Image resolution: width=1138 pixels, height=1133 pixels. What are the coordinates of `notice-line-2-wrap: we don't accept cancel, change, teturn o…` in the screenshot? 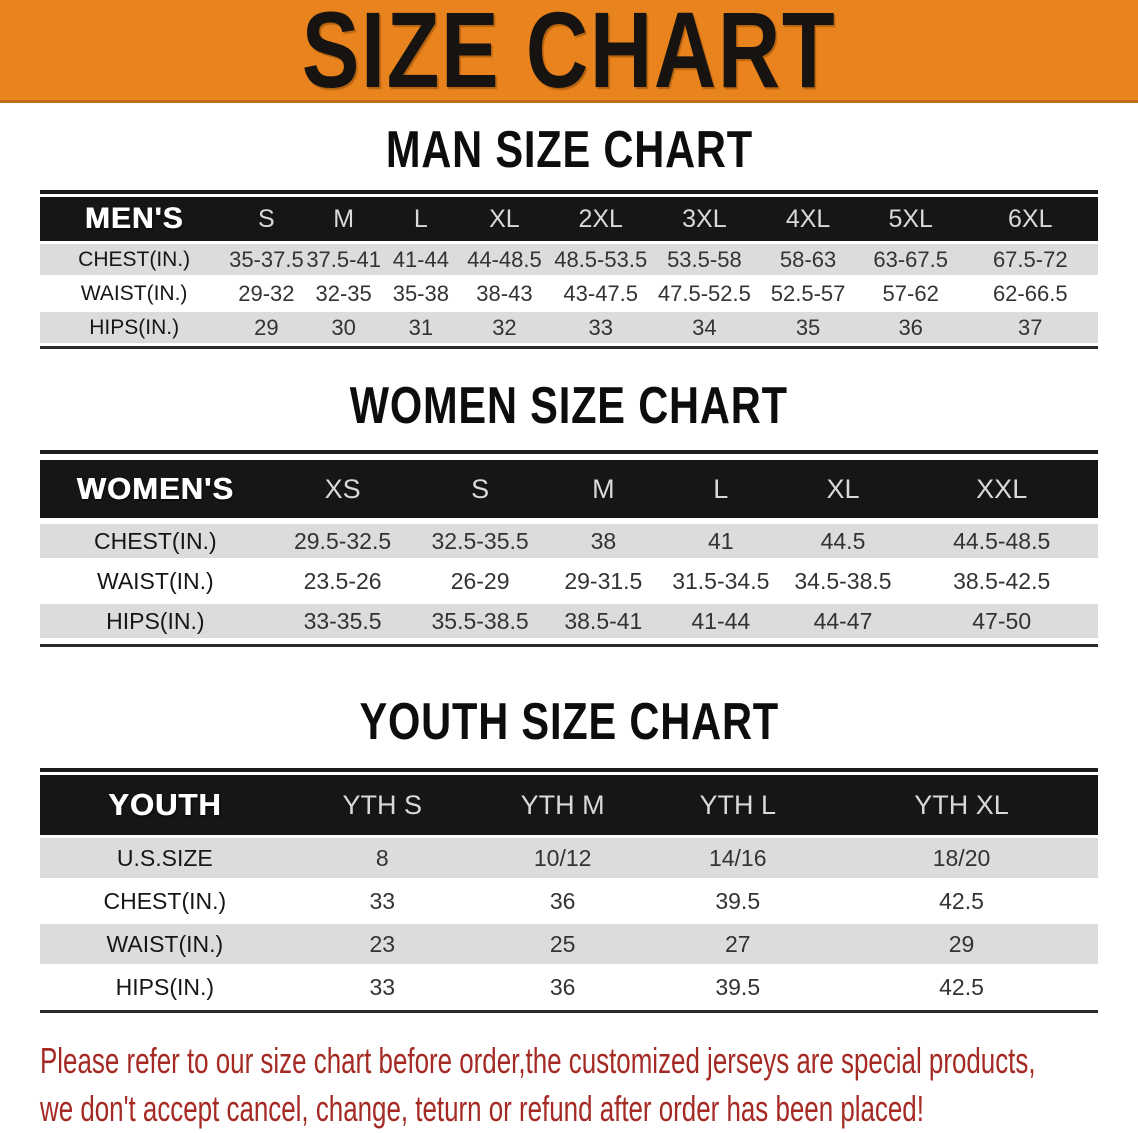 It's located at (589, 1109).